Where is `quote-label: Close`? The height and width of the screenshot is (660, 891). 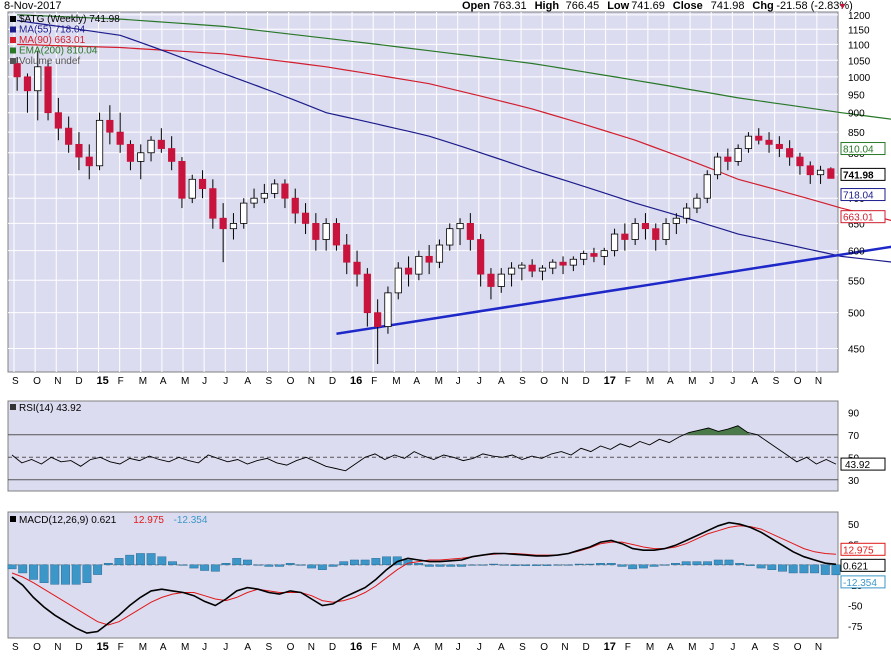
quote-label: Close is located at coordinates (688, 6).